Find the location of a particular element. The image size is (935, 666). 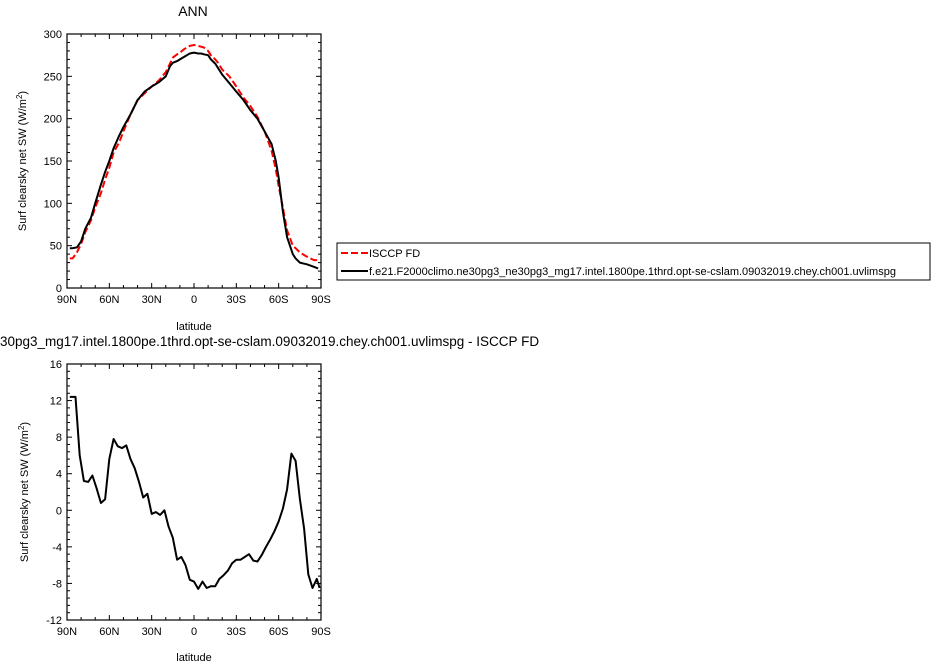

bottom-ytick-label: -8 is located at coordinates (57, 584).